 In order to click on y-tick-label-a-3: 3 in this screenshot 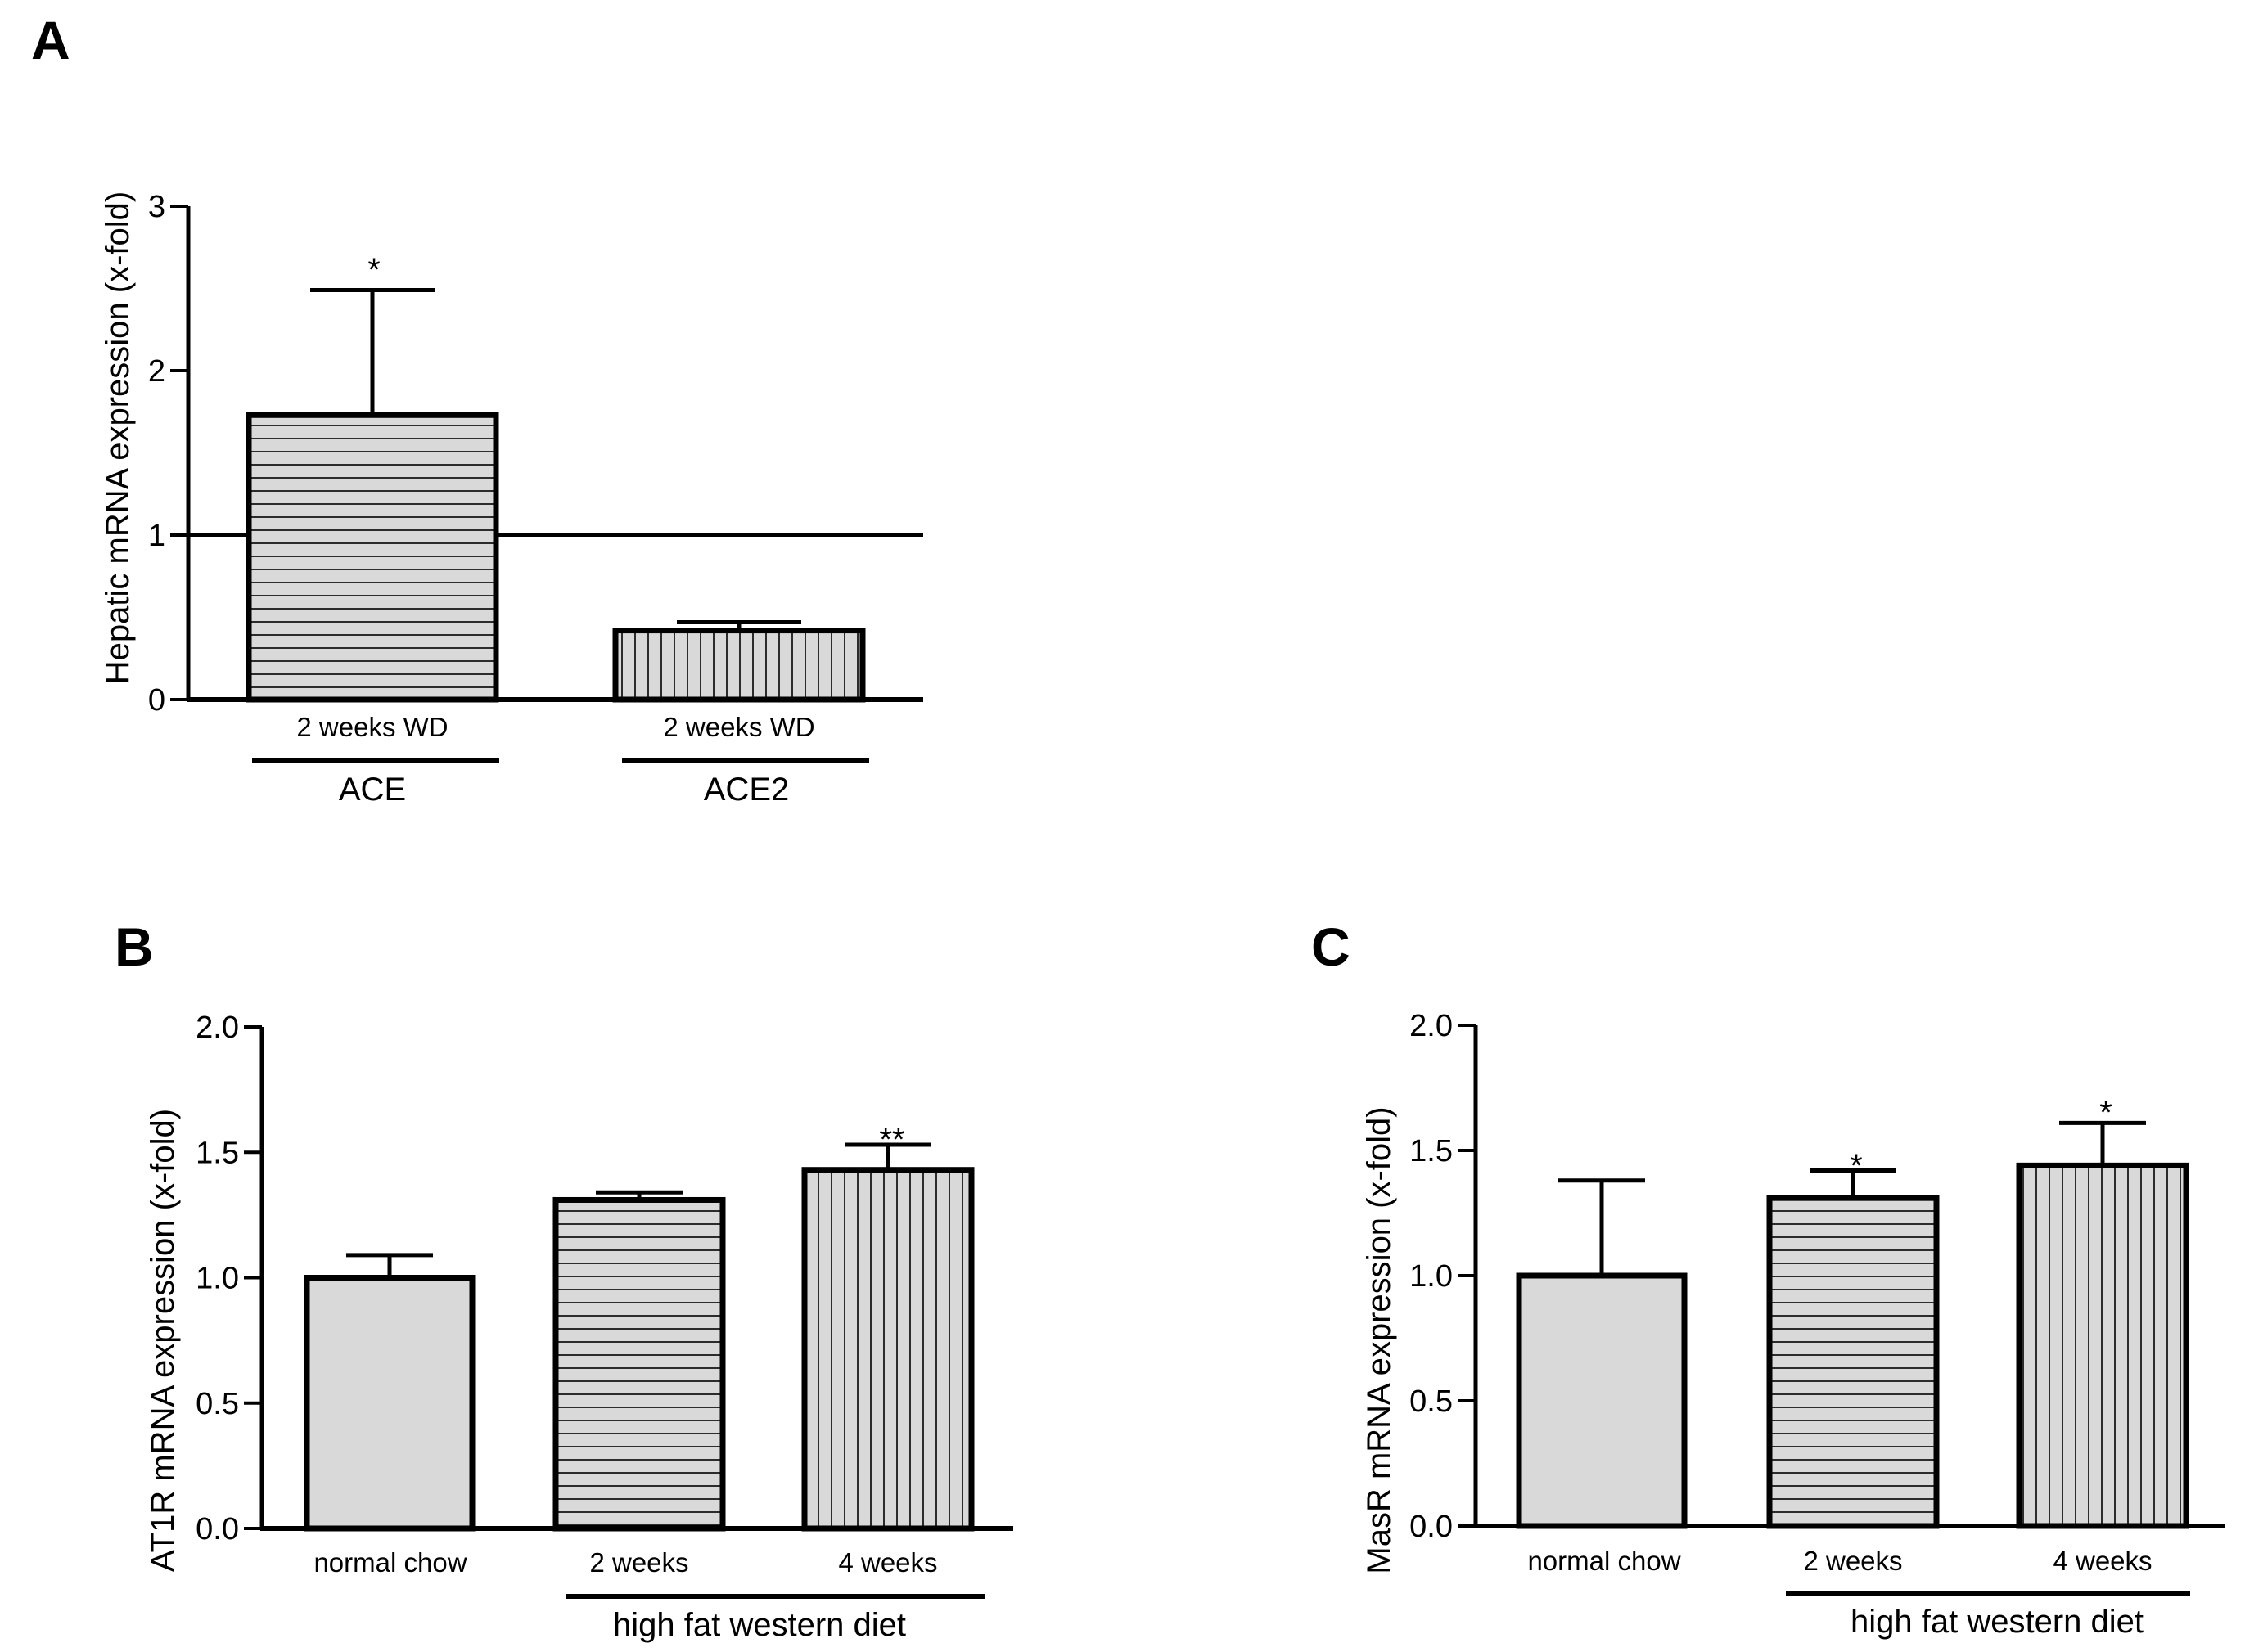, I will do `click(156, 207)`.